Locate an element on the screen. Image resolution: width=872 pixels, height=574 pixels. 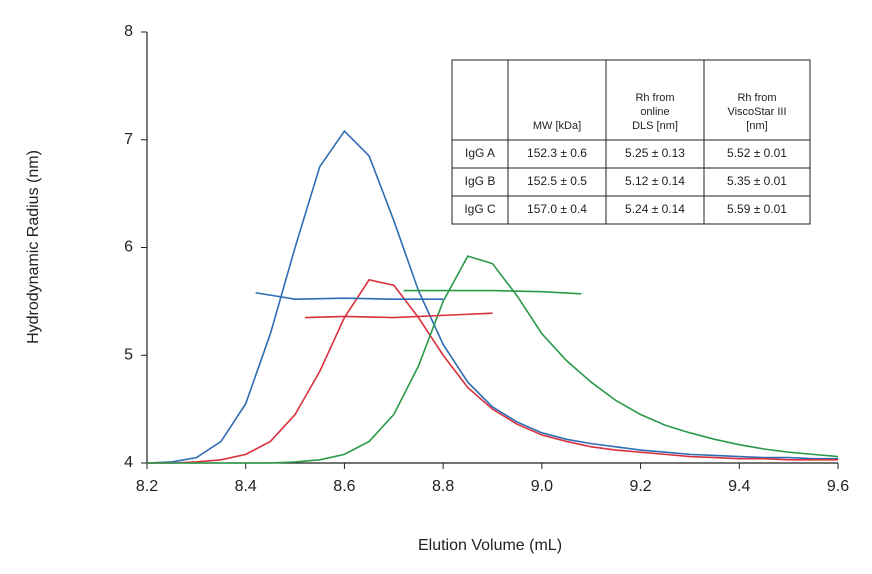
table-header: DLS [nm] is located at coordinates (655, 126).